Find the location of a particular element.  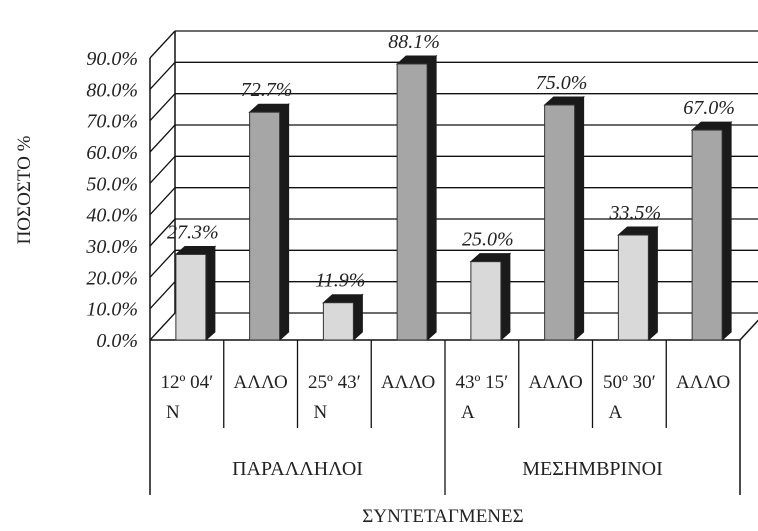

category-label: 43º 15′ is located at coordinates (481, 382).